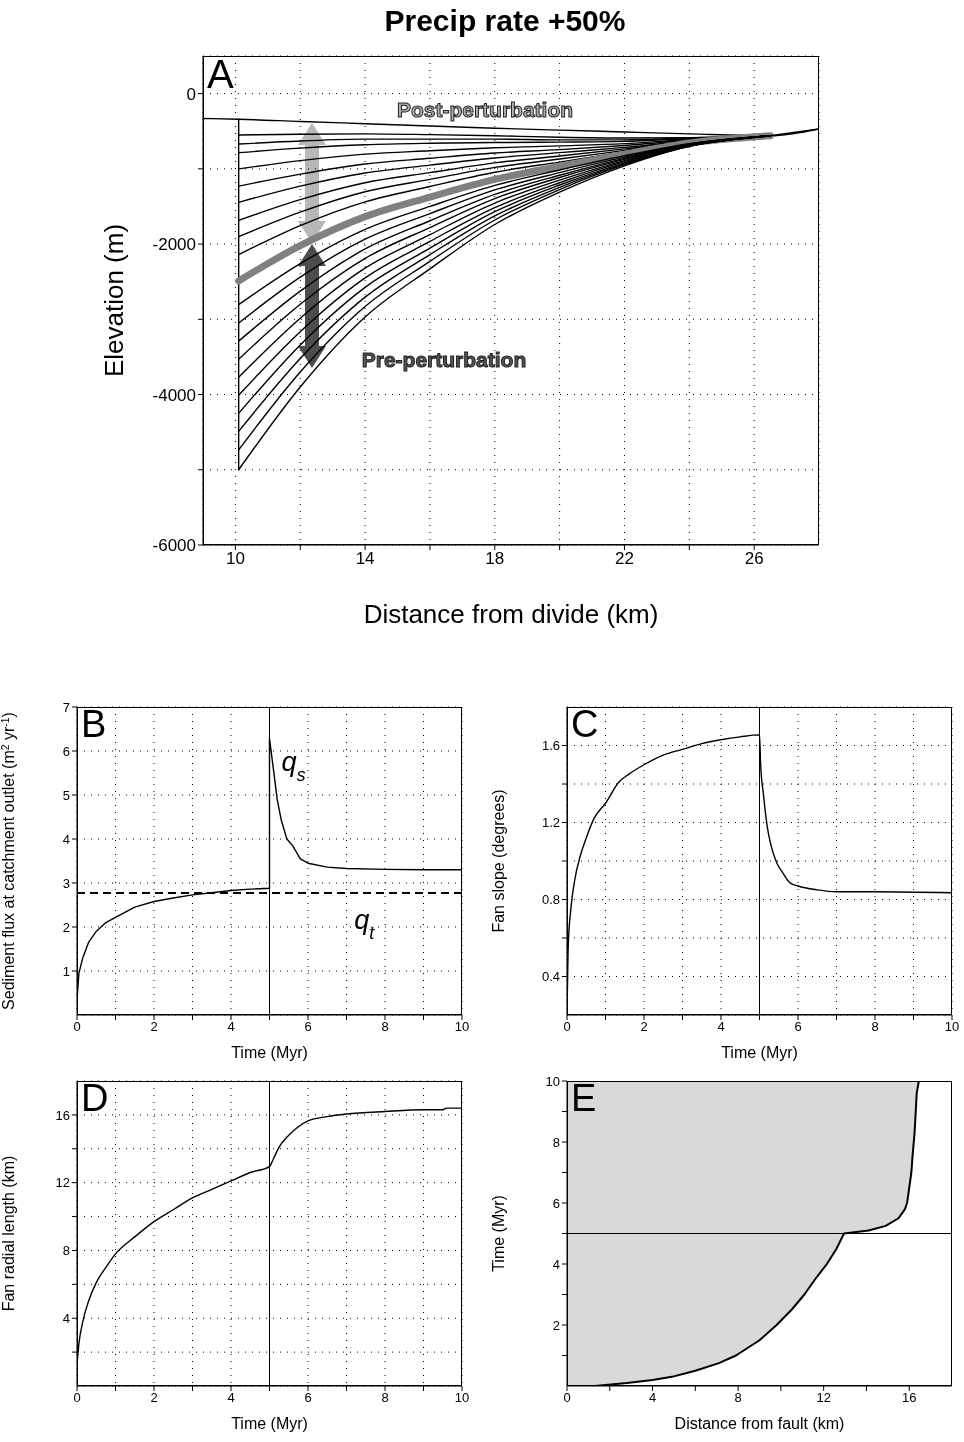 The width and height of the screenshot is (964, 1442). Describe the element at coordinates (220, 74) in the screenshot. I see `annotation: A` at that location.